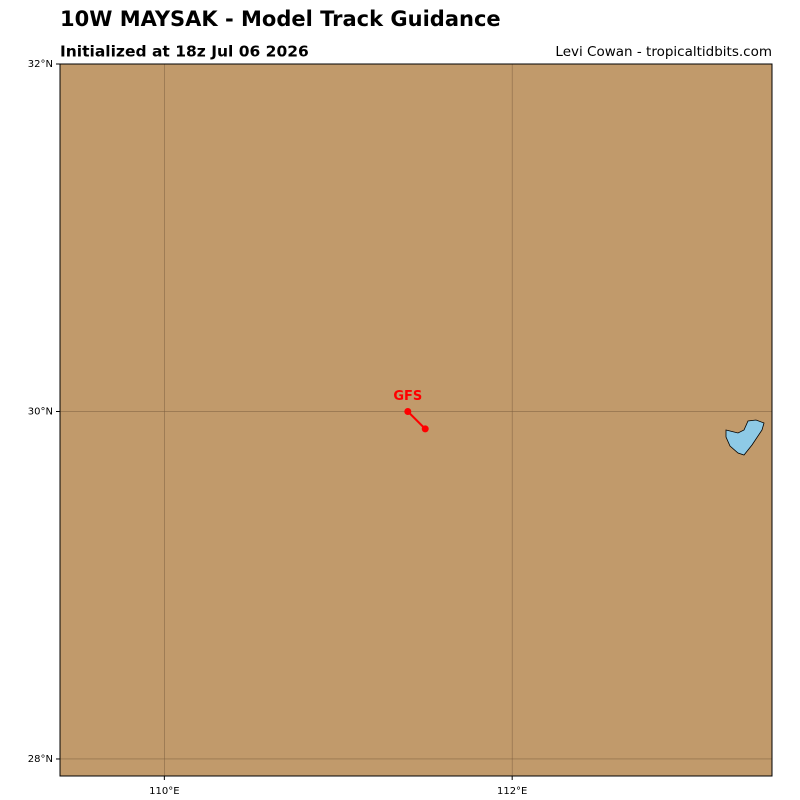  Describe the element at coordinates (164, 791) in the screenshot. I see `x-tick-label: 110°E` at that location.